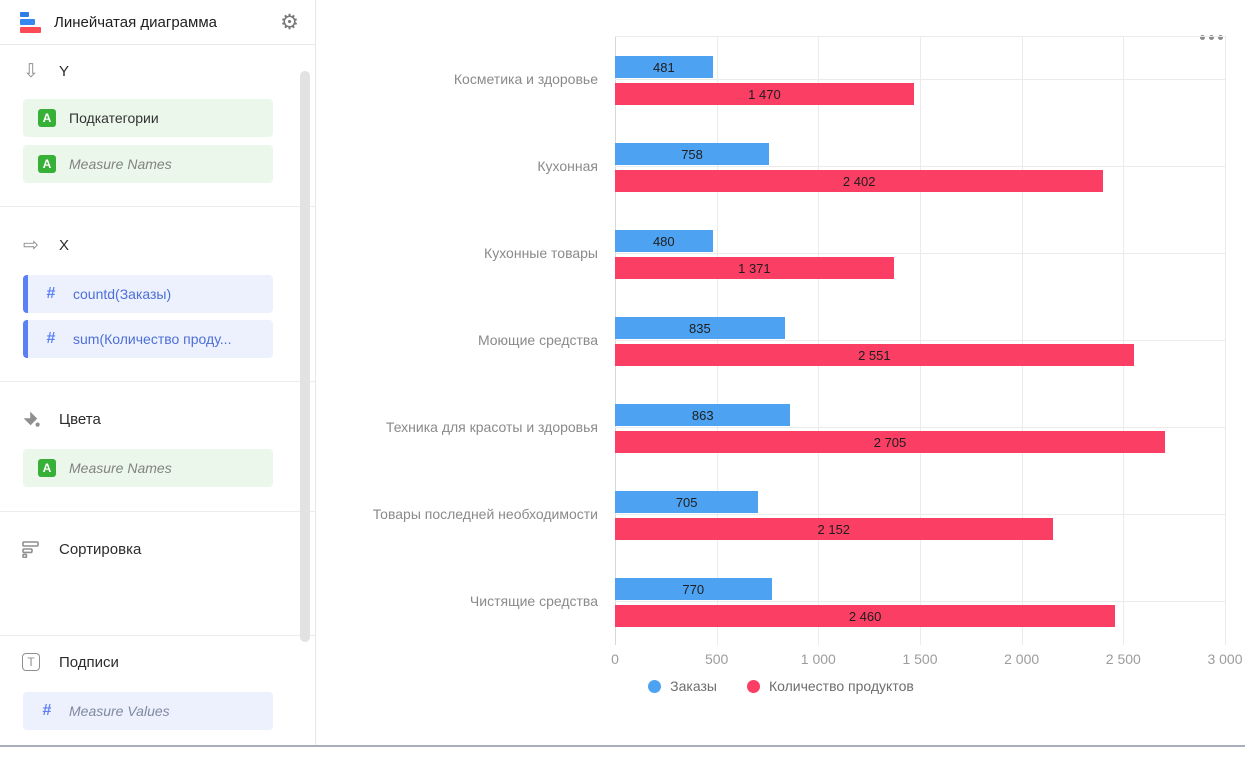  I want to click on bar-value-label: 481, so click(664, 67).